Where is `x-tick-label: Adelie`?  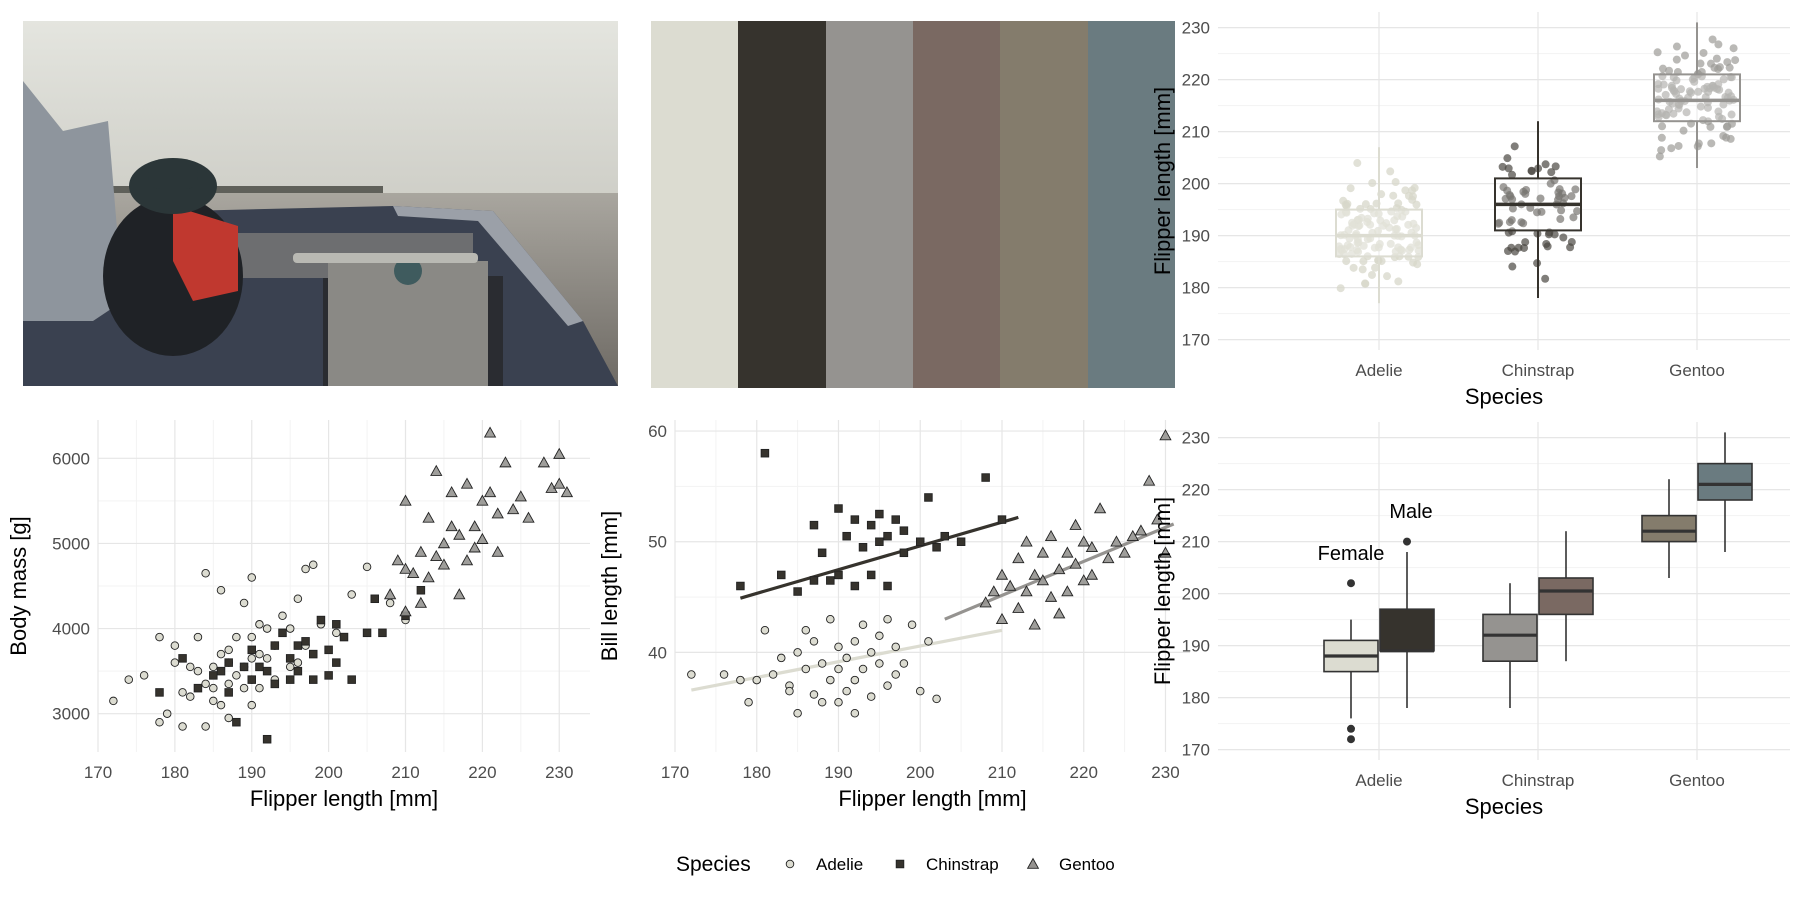 x-tick-label: Adelie is located at coordinates (1378, 370).